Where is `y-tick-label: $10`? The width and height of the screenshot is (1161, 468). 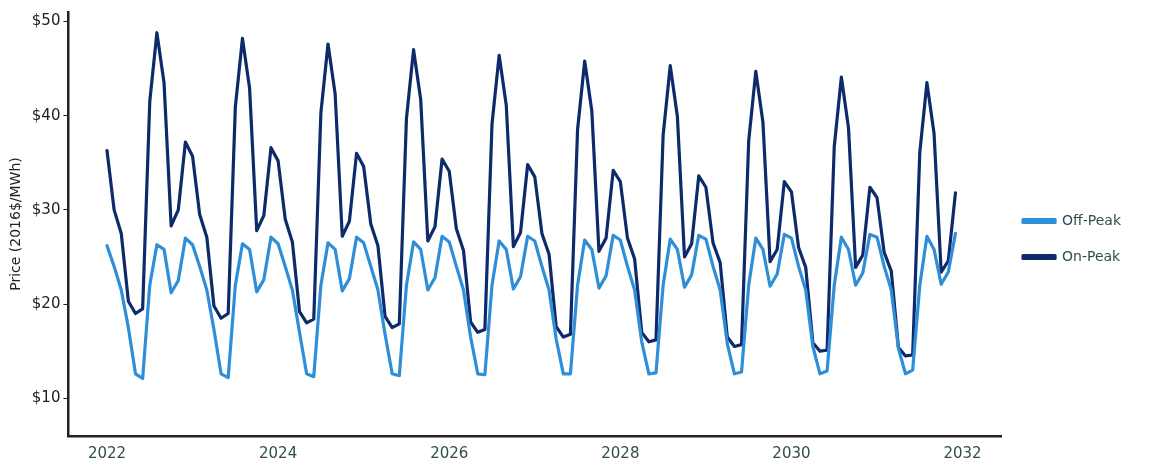 y-tick-label: $10 is located at coordinates (46, 397).